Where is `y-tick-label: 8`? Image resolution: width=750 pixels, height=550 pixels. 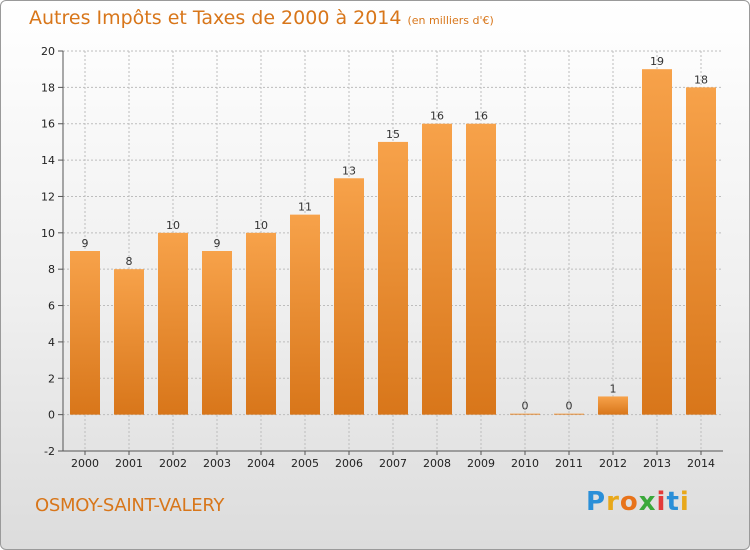
y-tick-label: 8 is located at coordinates (51, 269).